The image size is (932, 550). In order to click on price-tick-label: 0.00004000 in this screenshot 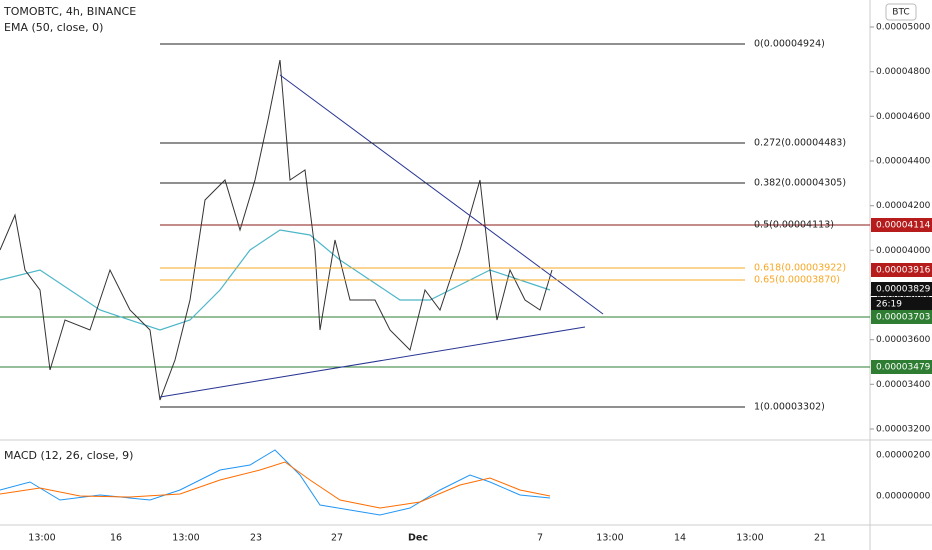, I will do `click(903, 251)`.